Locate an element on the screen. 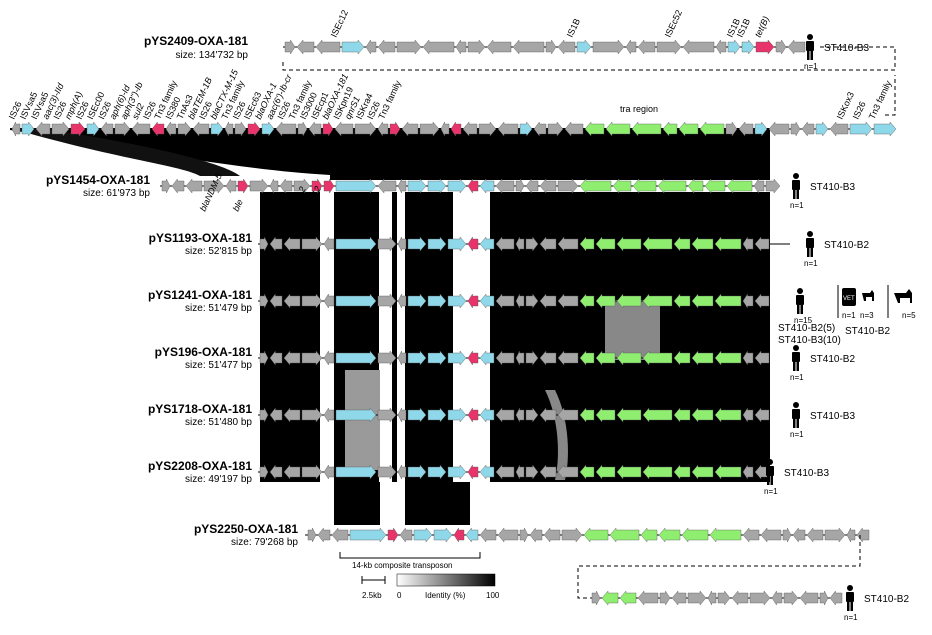 This screenshot has width=932, height=635. plasmid-name-1: pYS2409-OXA-181 is located at coordinates (196, 41).